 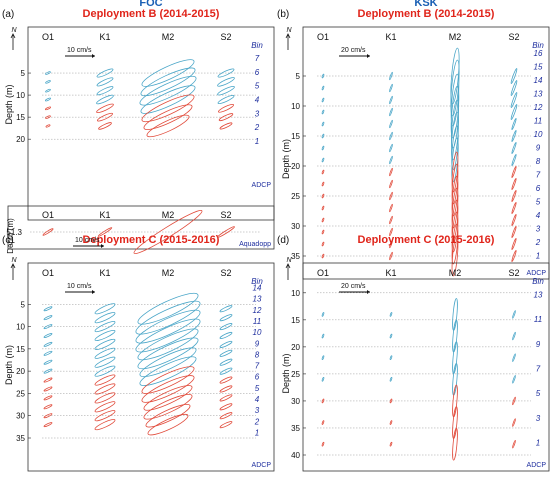 What do you see at coordinates (9, 104) in the screenshot?
I see `panel-a-ylabel: Depth (m)` at bounding box center [9, 104].